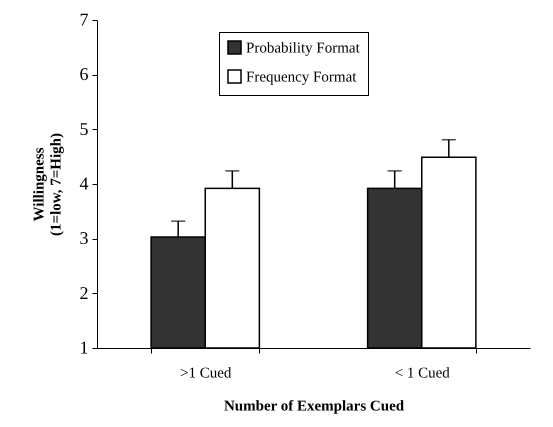 The image size is (553, 427). I want to click on x-axis-title: Number of Exemplars Cued, so click(314, 406).